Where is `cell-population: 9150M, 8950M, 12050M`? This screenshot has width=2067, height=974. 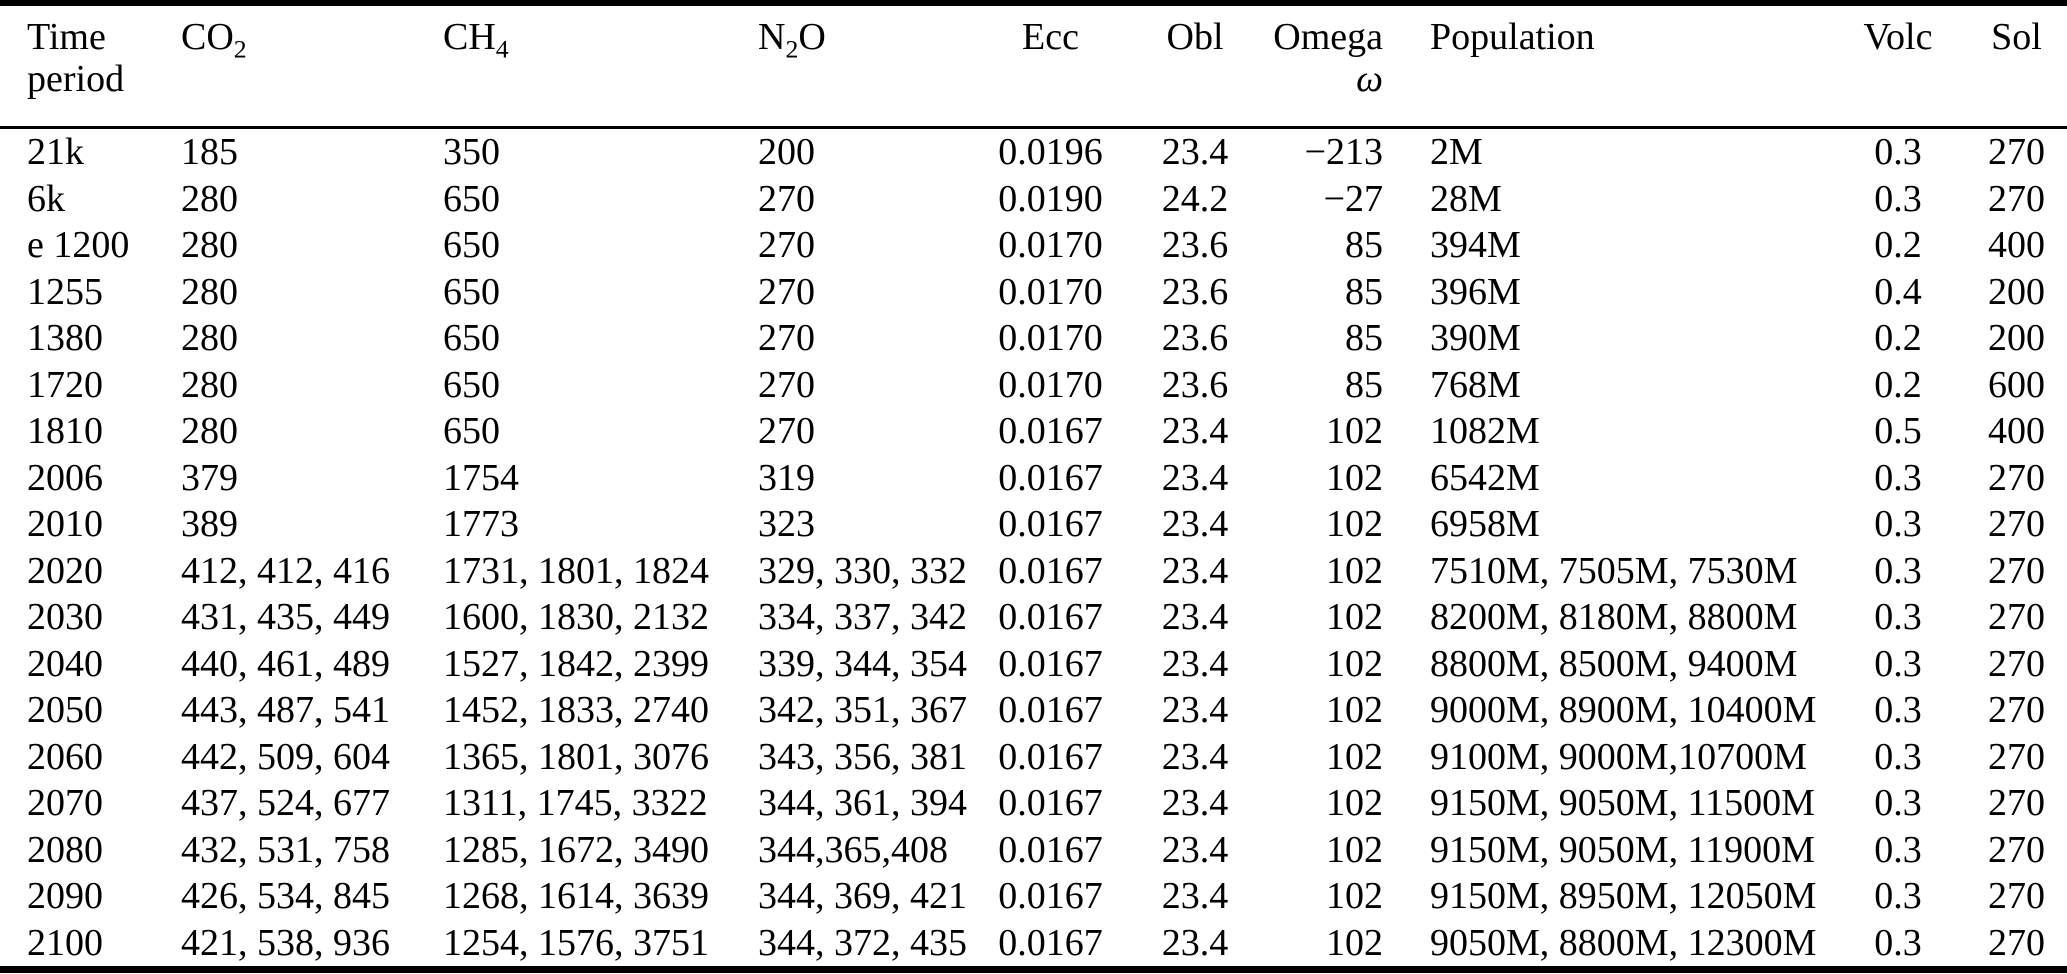
cell-population: 9150M, 8950M, 12050M is located at coordinates (1623, 896).